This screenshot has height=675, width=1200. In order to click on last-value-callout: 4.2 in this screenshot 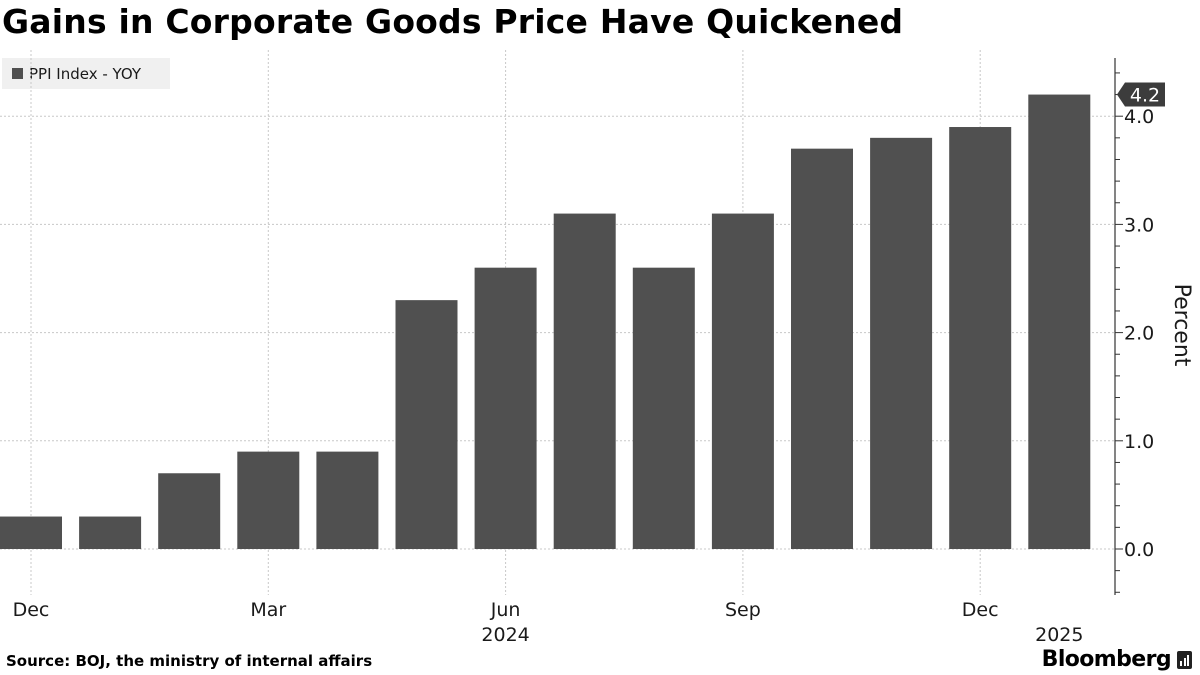, I will do `click(1141, 94)`.